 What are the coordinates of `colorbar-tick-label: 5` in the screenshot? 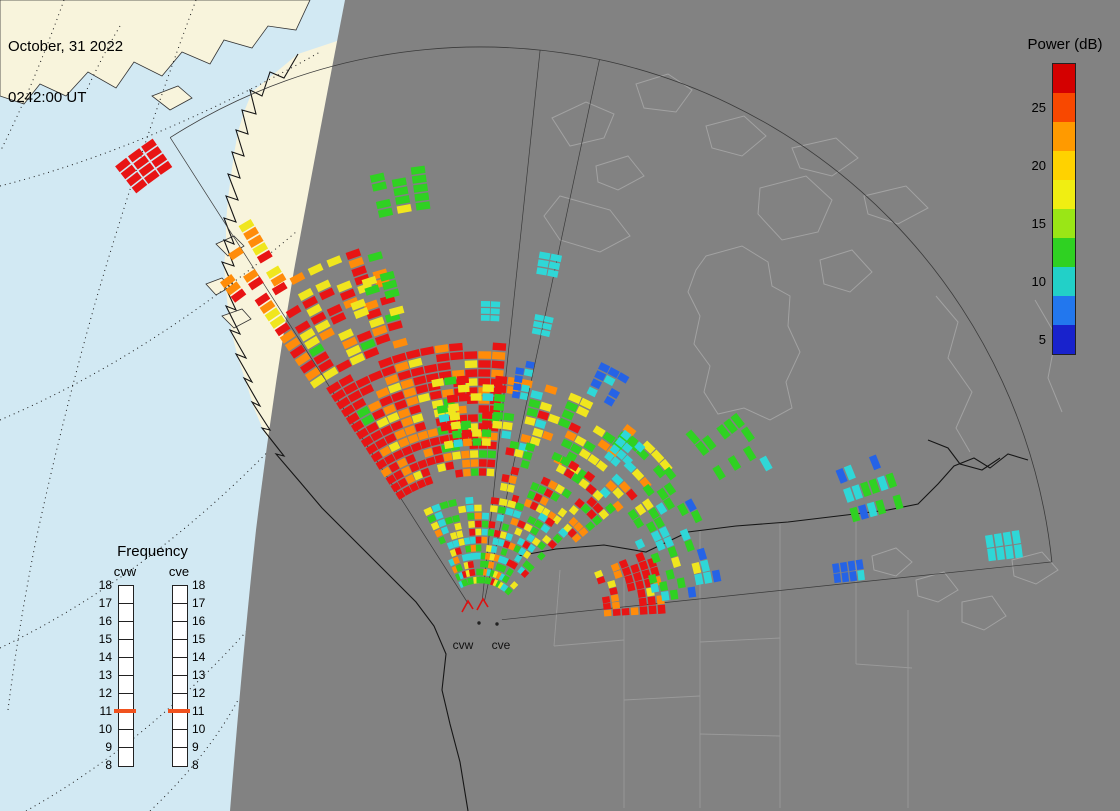 It's located at (1042, 339).